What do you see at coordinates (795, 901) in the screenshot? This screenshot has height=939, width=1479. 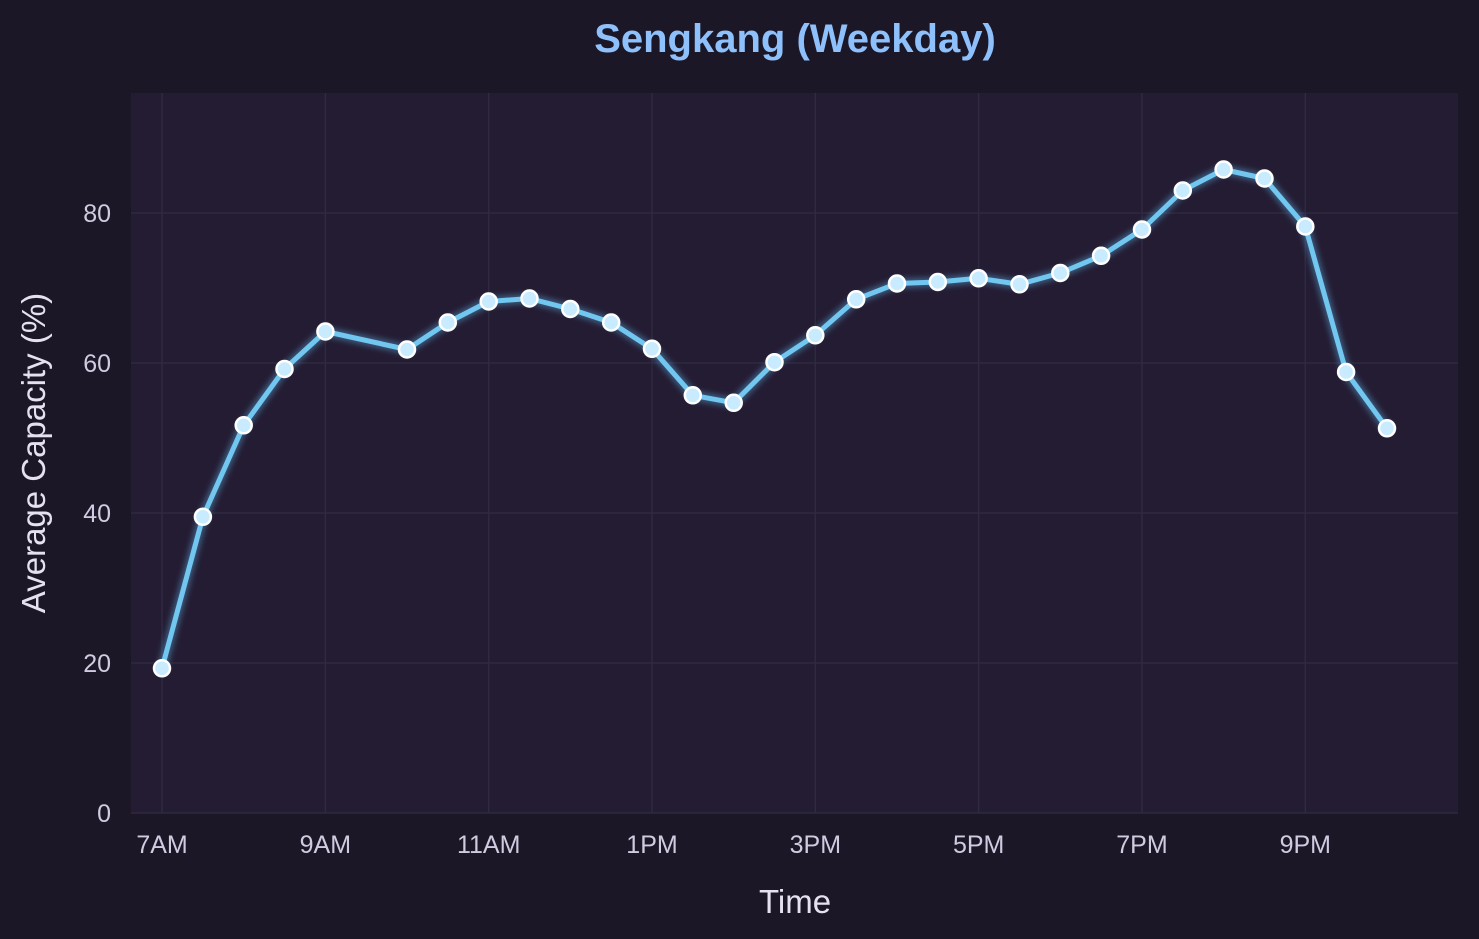 I see `x-axis-label: Time` at bounding box center [795, 901].